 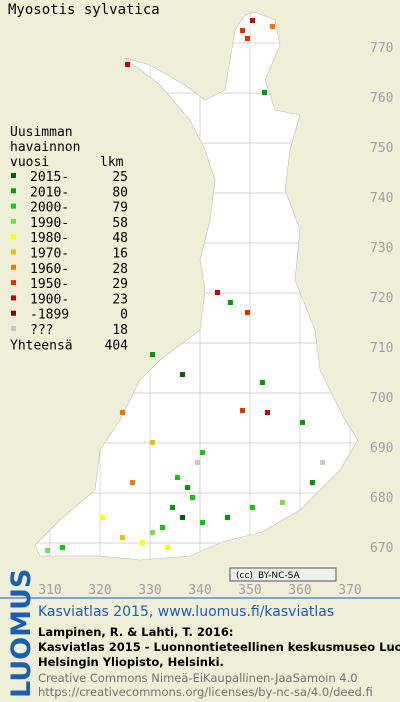 What do you see at coordinates (381, 348) in the screenshot?
I see `y-label: 710` at bounding box center [381, 348].